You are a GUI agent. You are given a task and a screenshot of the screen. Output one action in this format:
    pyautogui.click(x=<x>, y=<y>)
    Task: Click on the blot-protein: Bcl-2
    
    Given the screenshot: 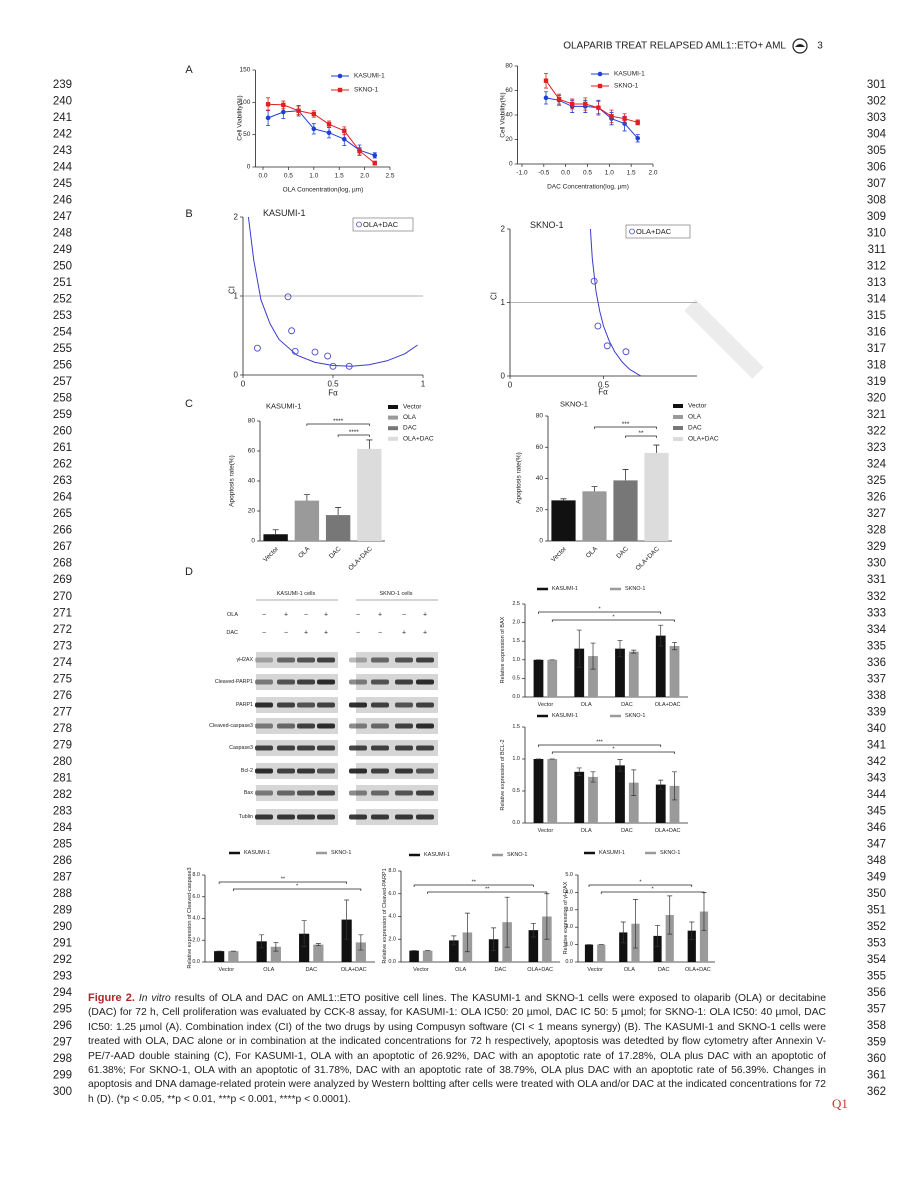 What is the action you would take?
    pyautogui.click(x=247, y=771)
    